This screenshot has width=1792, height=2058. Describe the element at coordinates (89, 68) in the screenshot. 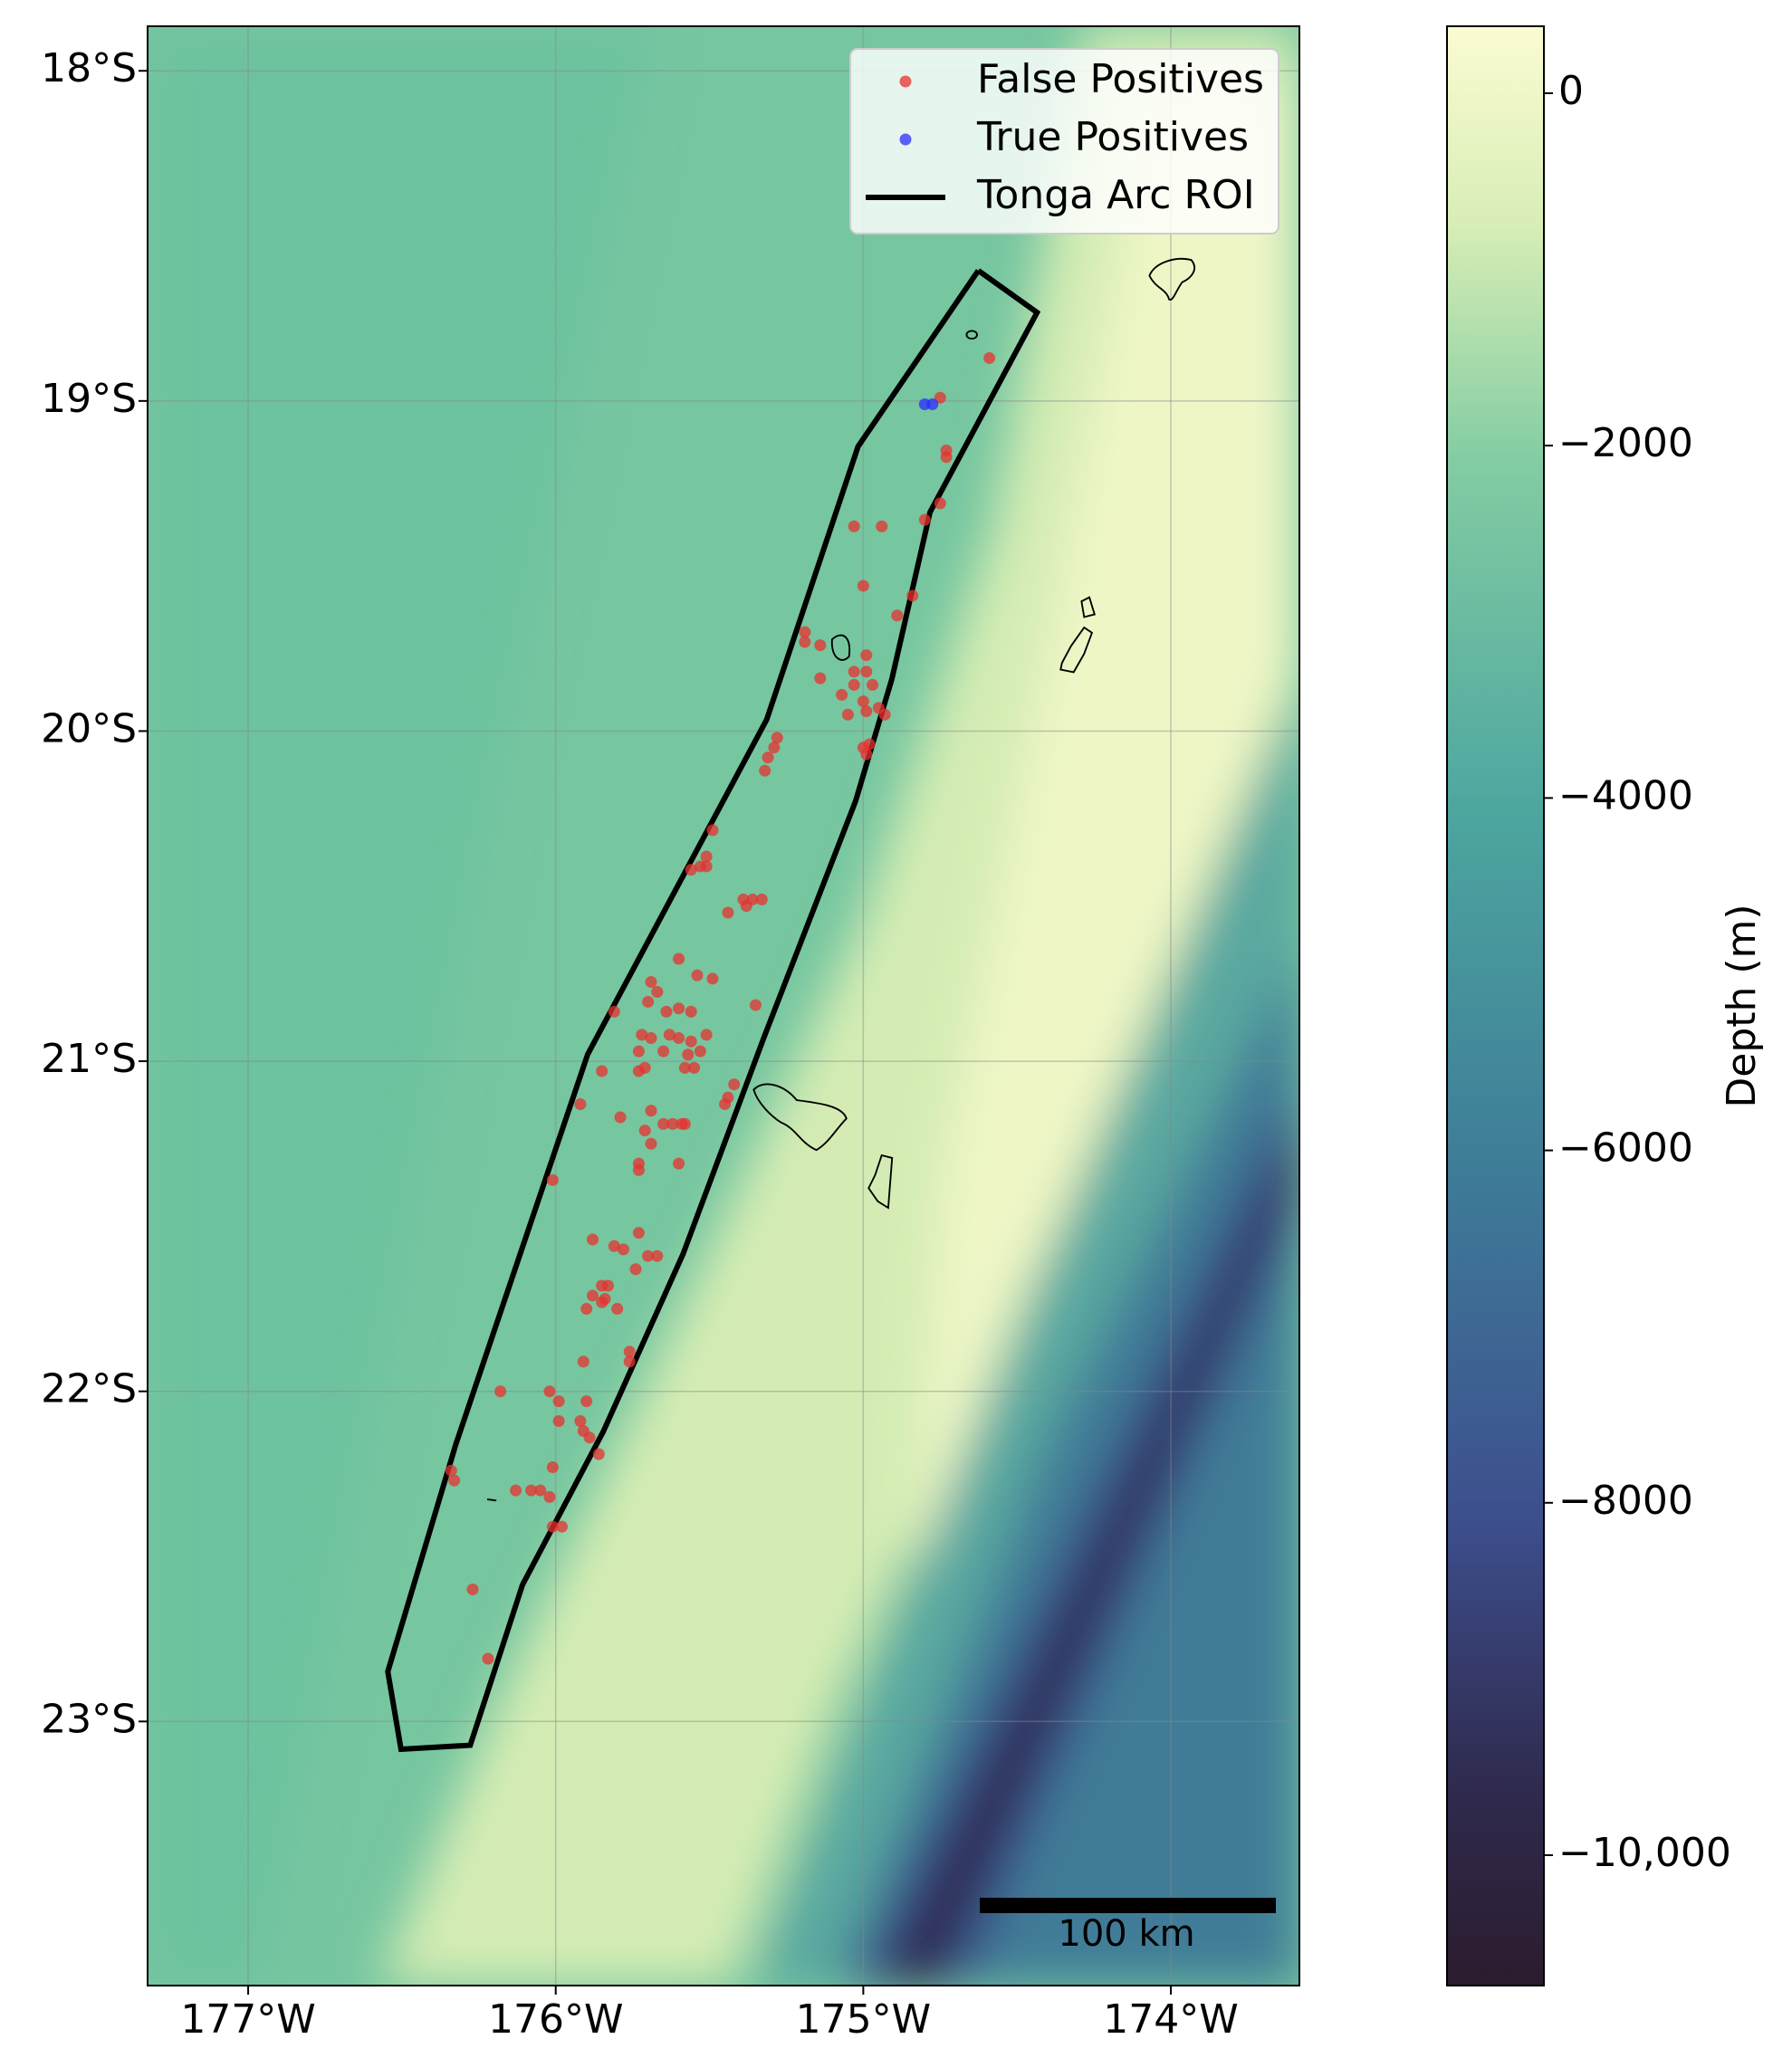

I see `y-tick-label: 18°S` at that location.